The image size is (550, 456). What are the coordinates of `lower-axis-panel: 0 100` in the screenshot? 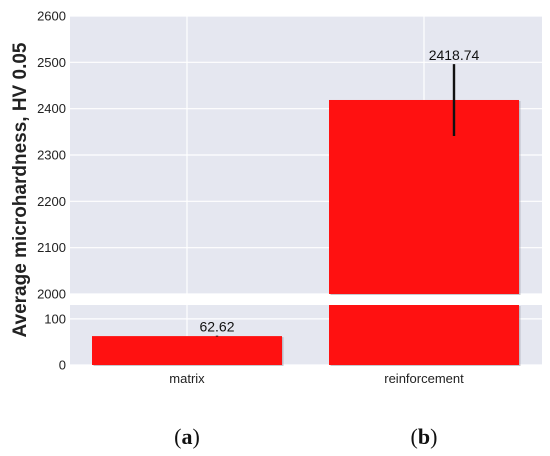 It's located at (293, 339).